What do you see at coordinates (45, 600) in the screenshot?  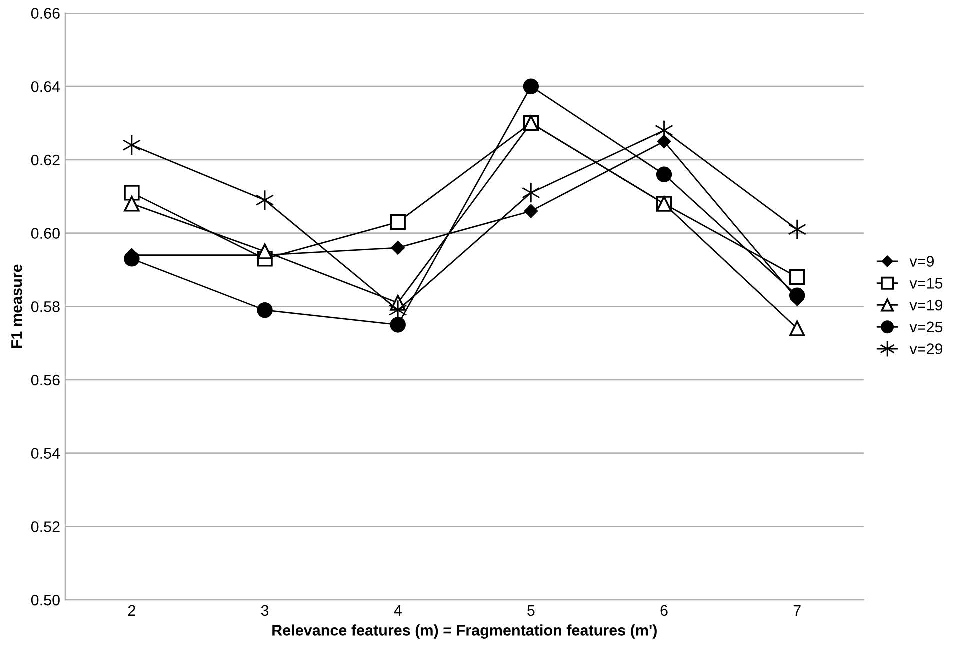 I see `y-tick-label: 0.50` at bounding box center [45, 600].